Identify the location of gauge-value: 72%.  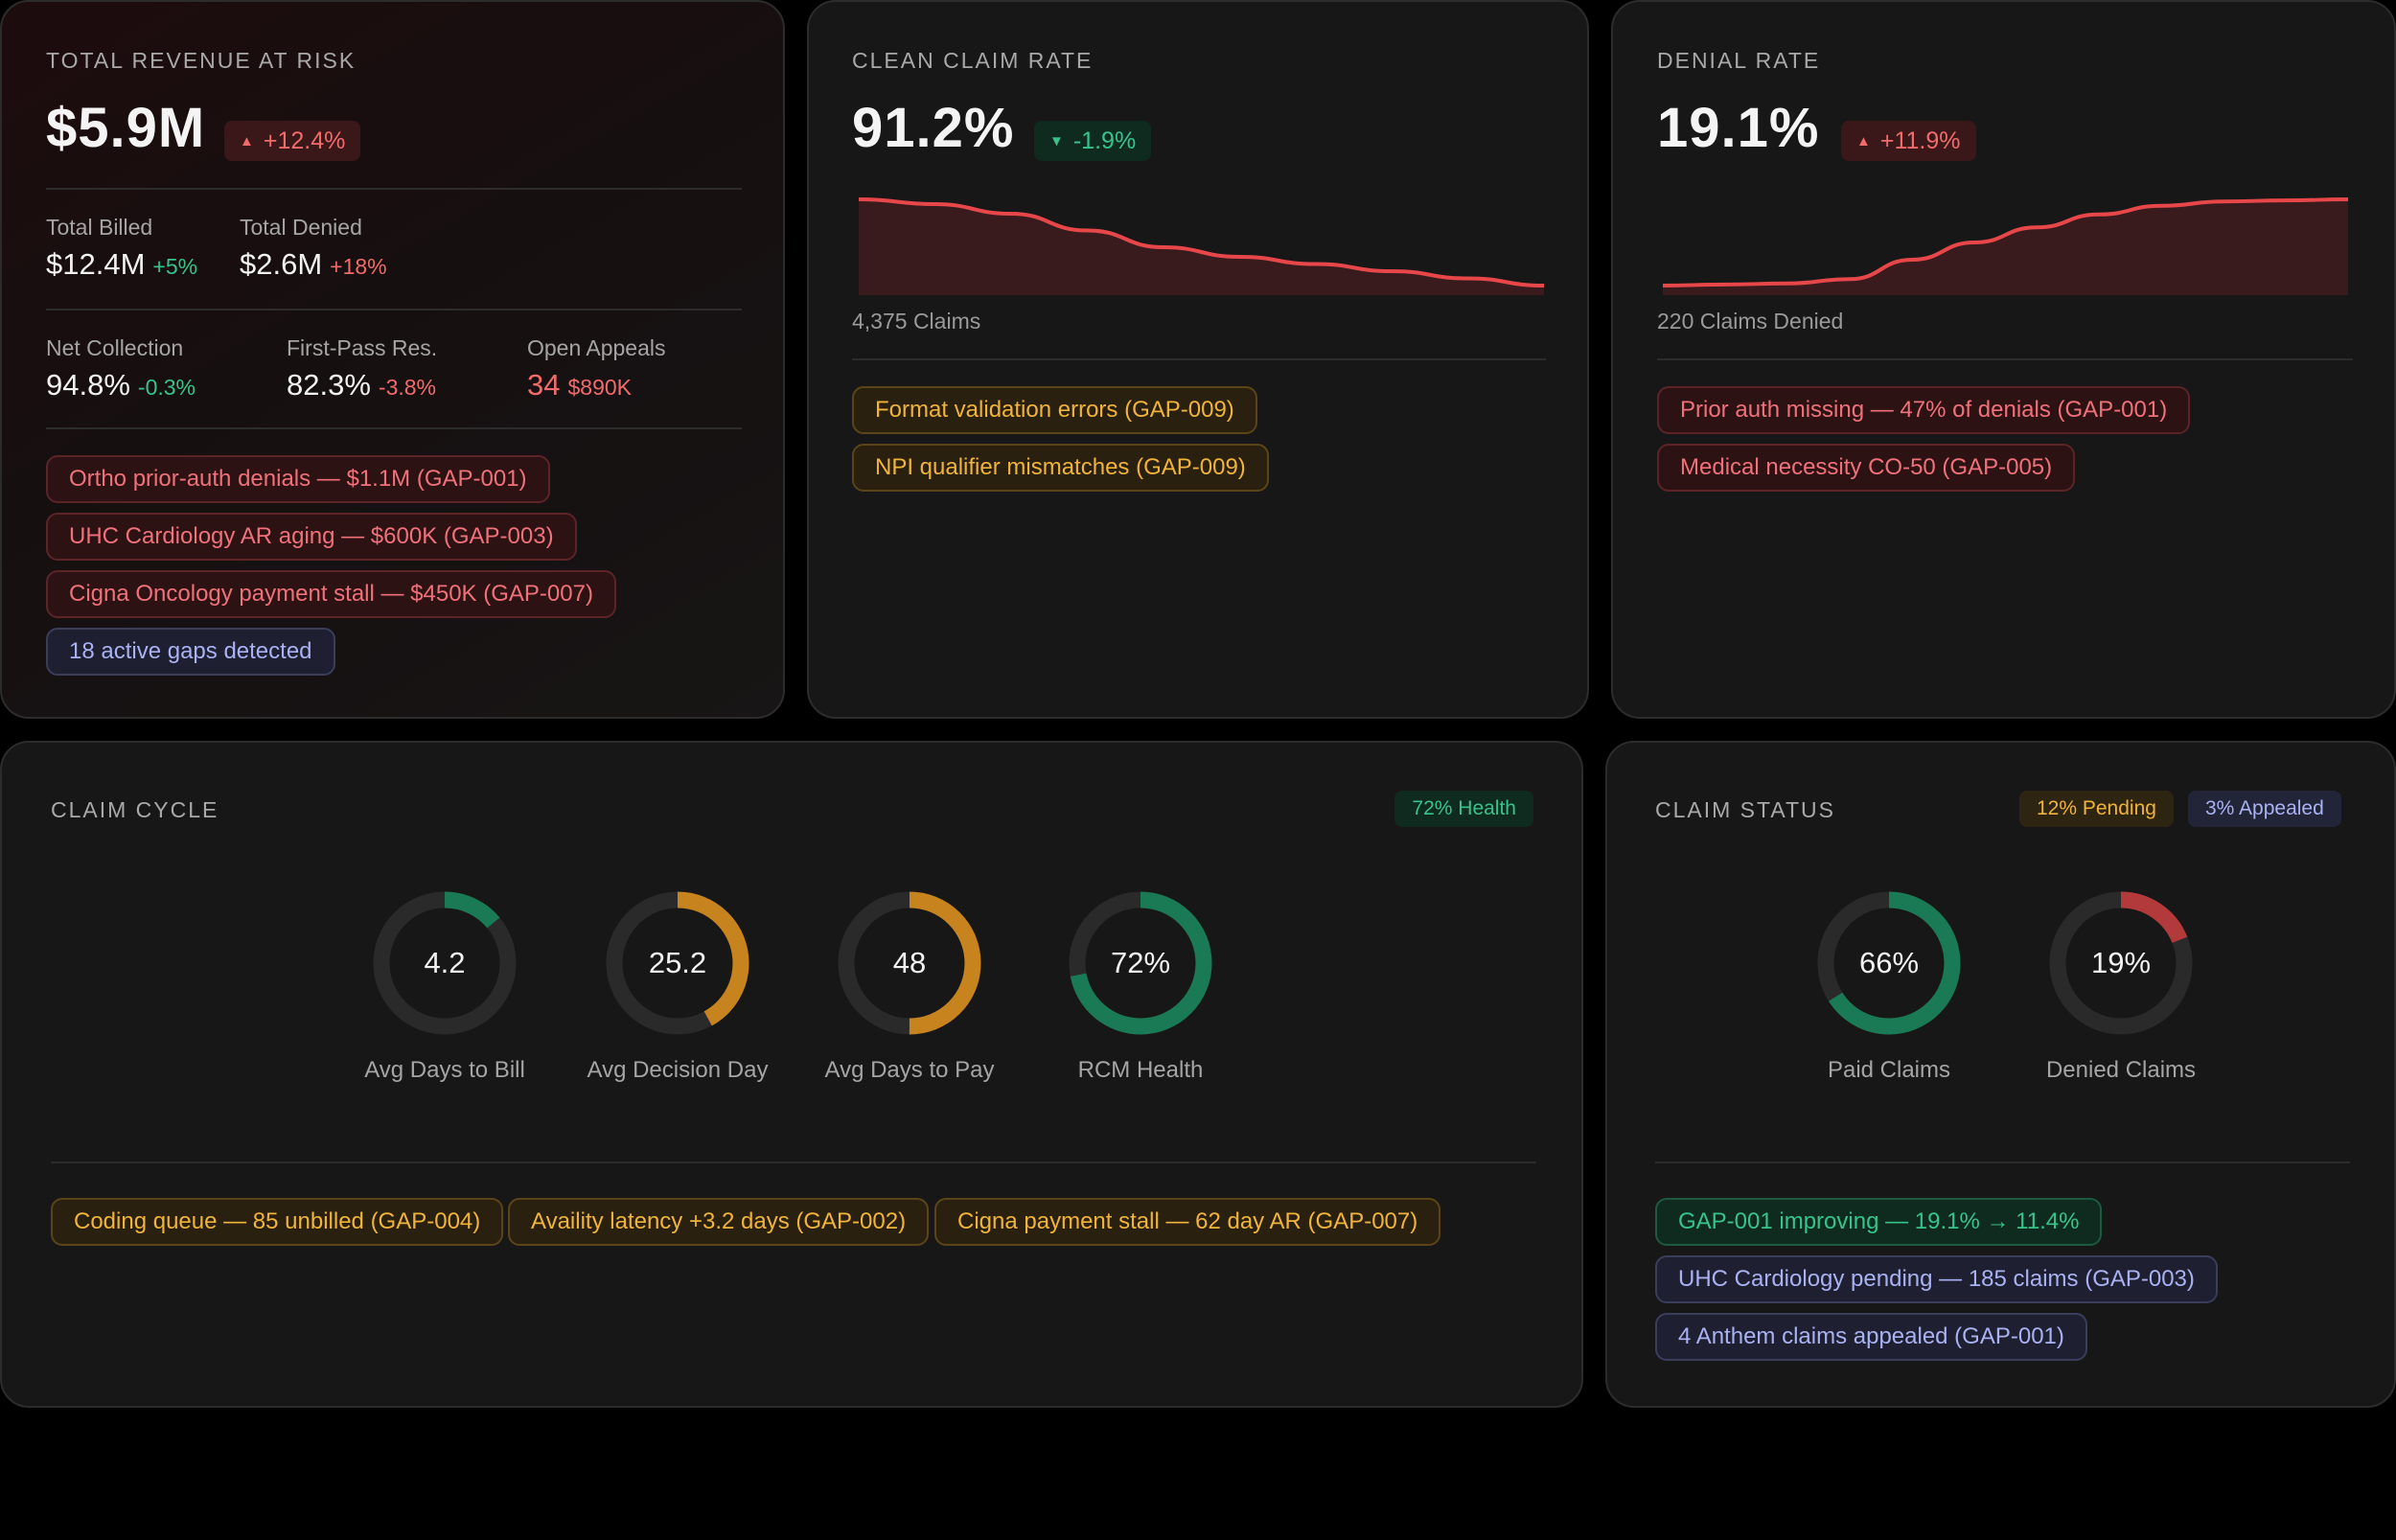
(1140, 962).